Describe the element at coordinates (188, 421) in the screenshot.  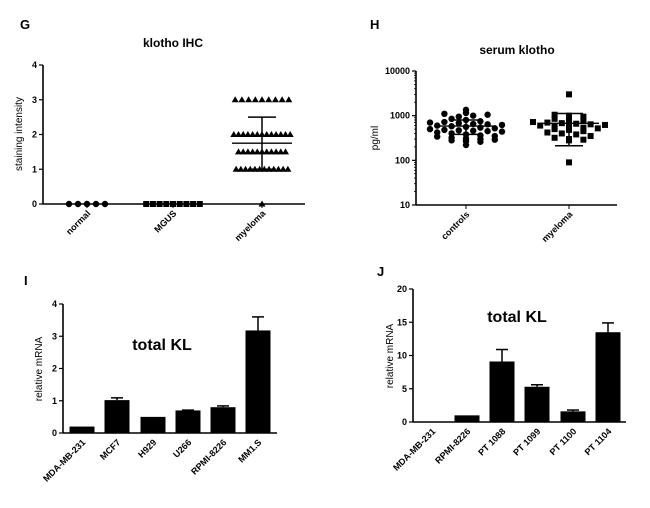
I see `bar-u266` at that location.